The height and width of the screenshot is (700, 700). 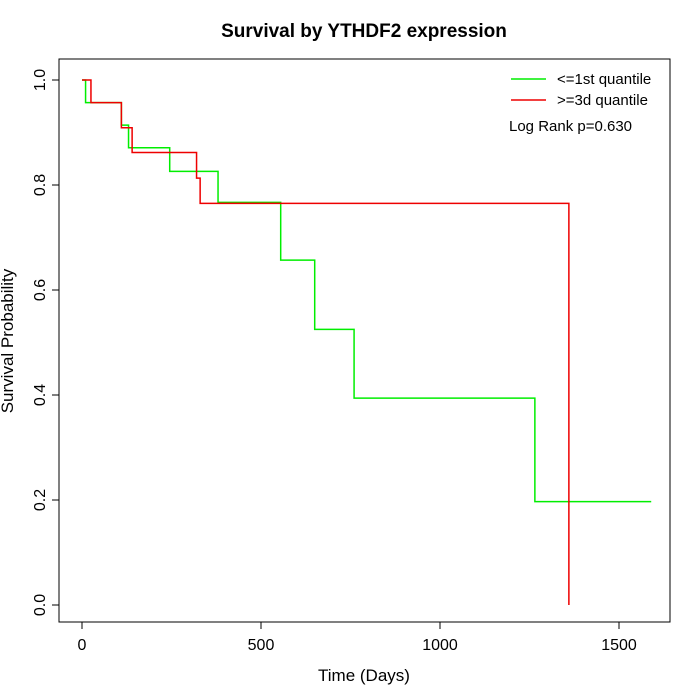 I want to click on x-tick-label: 1000, so click(x=440, y=645).